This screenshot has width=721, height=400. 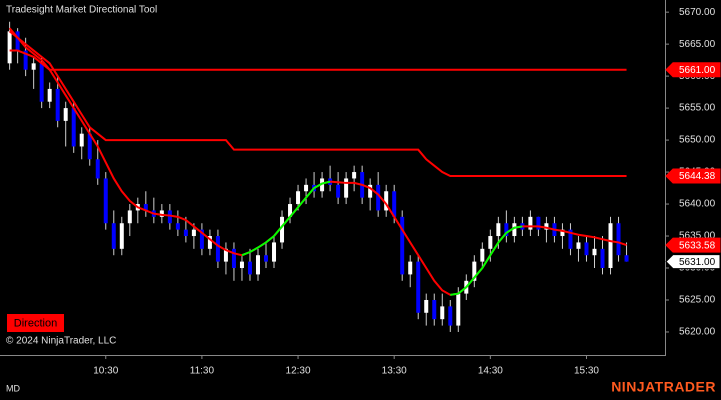 I want to click on chart-title: Tradesight Market Directional Tool, so click(x=81, y=10).